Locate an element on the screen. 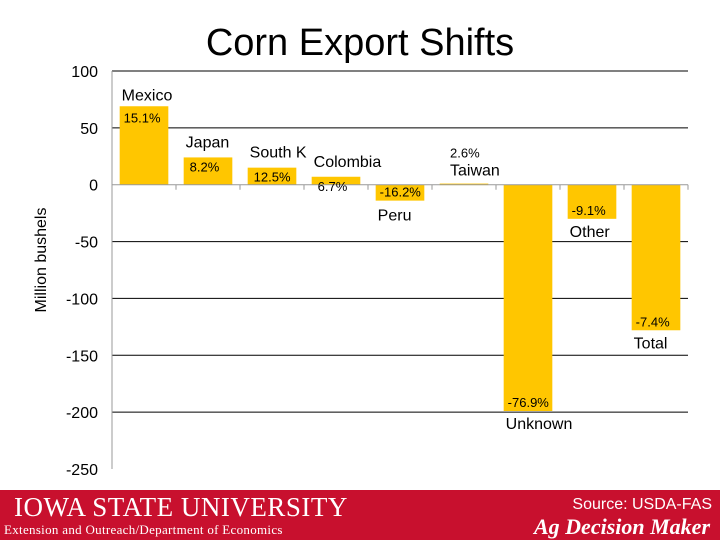 The image size is (720, 540). university-logo-text: IOWA STATE UNIVERSITY is located at coordinates (181, 507).